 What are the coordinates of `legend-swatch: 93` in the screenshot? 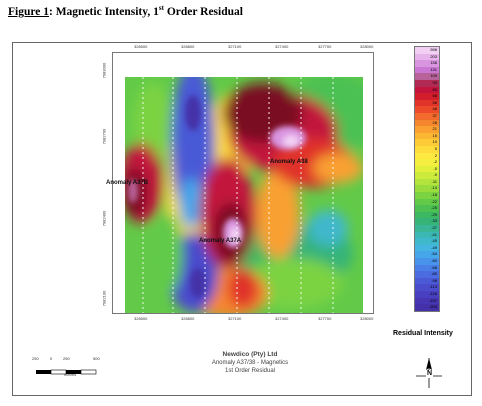 It's located at (427, 83).